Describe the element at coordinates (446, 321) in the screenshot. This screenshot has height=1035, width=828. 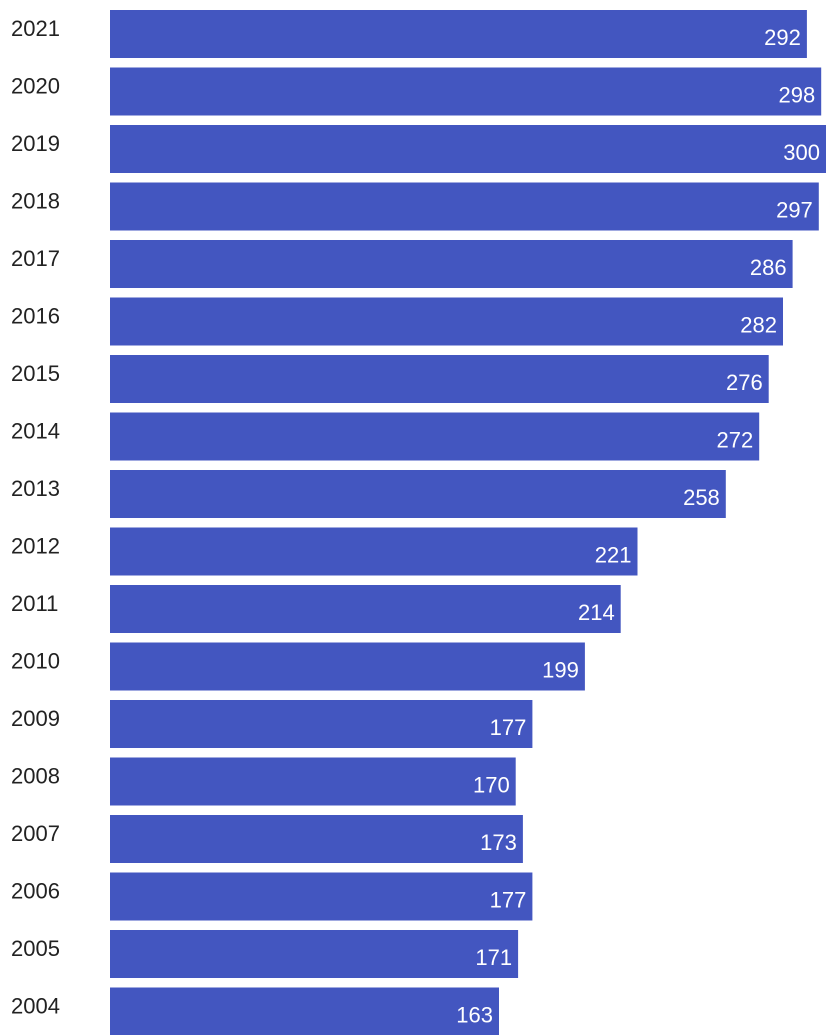
I see `bar-2016` at that location.